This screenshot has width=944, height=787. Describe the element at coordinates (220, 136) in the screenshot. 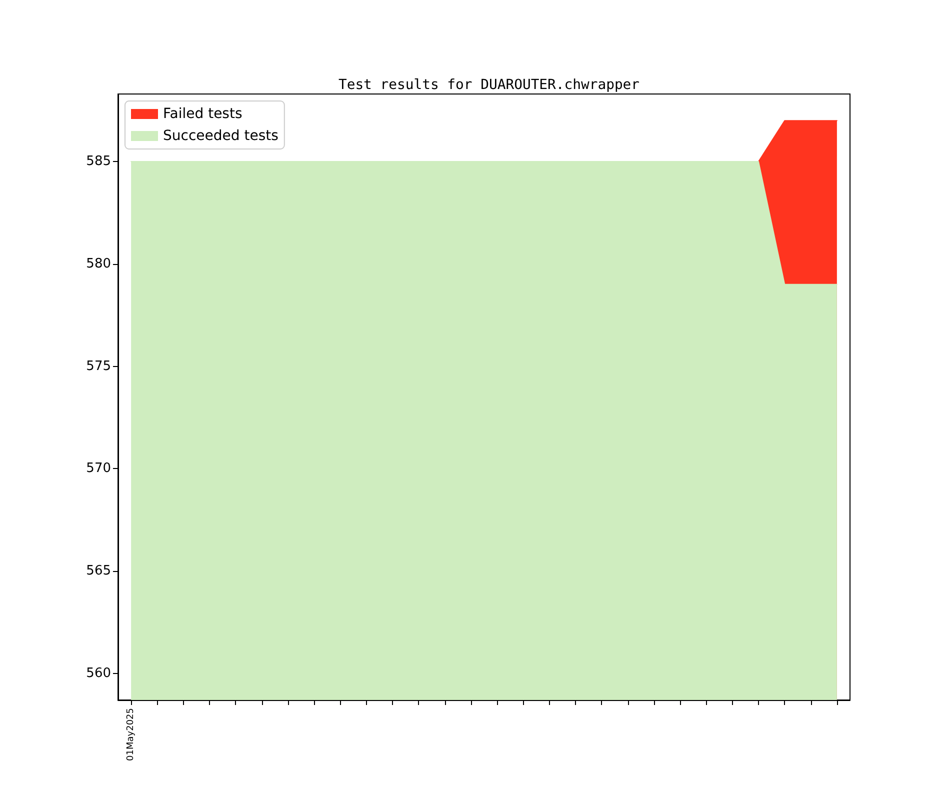

I see `legend-label: Succeeded tests` at that location.